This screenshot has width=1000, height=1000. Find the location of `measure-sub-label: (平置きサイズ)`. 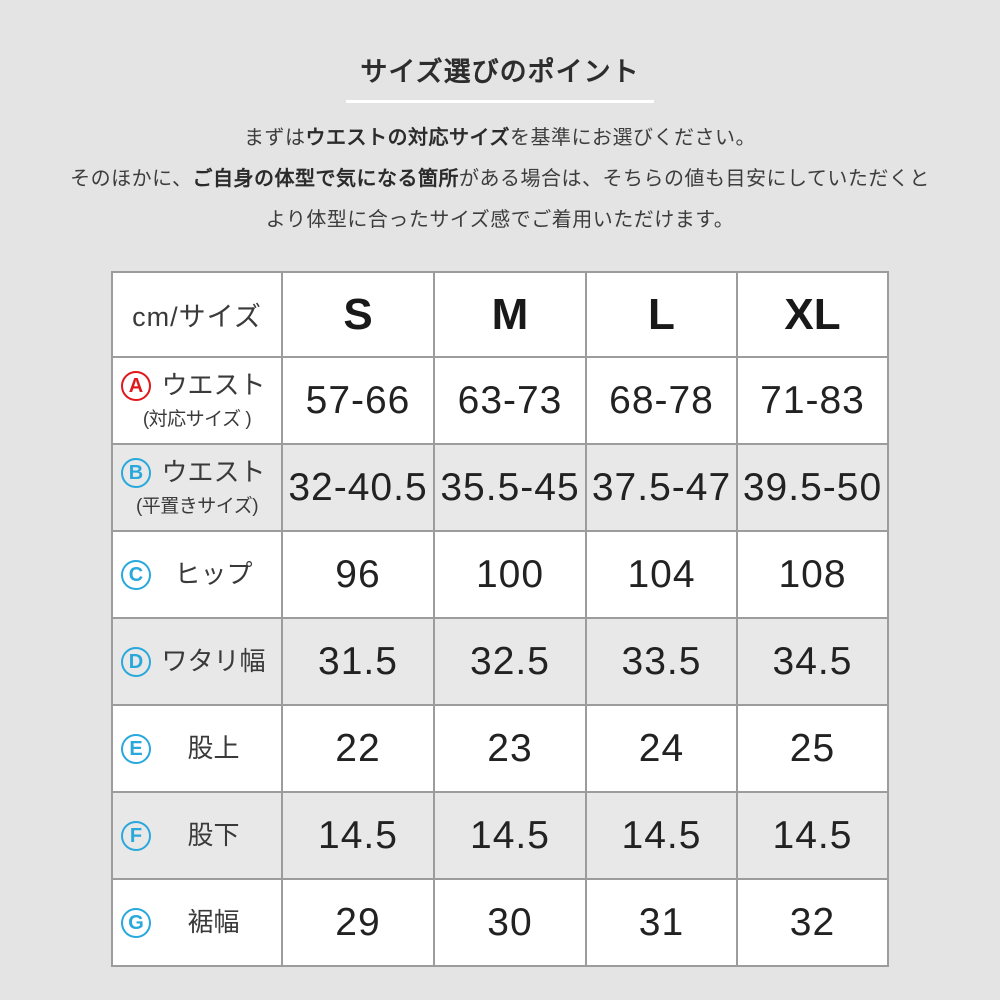

measure-sub-label: (平置きサイズ) is located at coordinates (197, 507).